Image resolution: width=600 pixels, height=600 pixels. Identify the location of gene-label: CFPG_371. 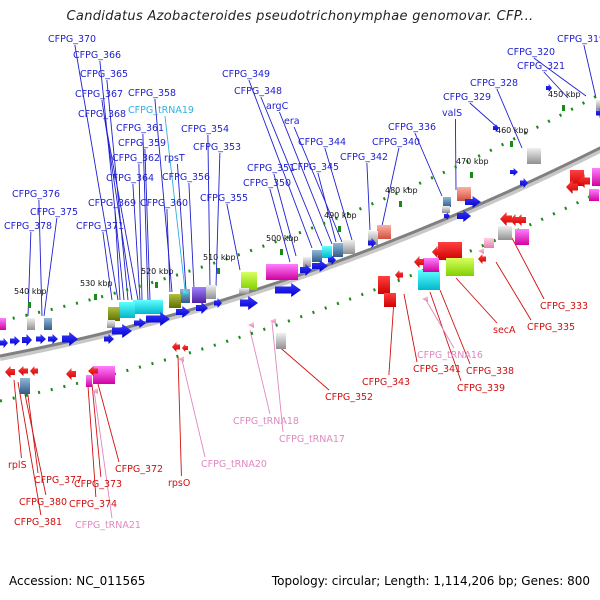
(100, 226).